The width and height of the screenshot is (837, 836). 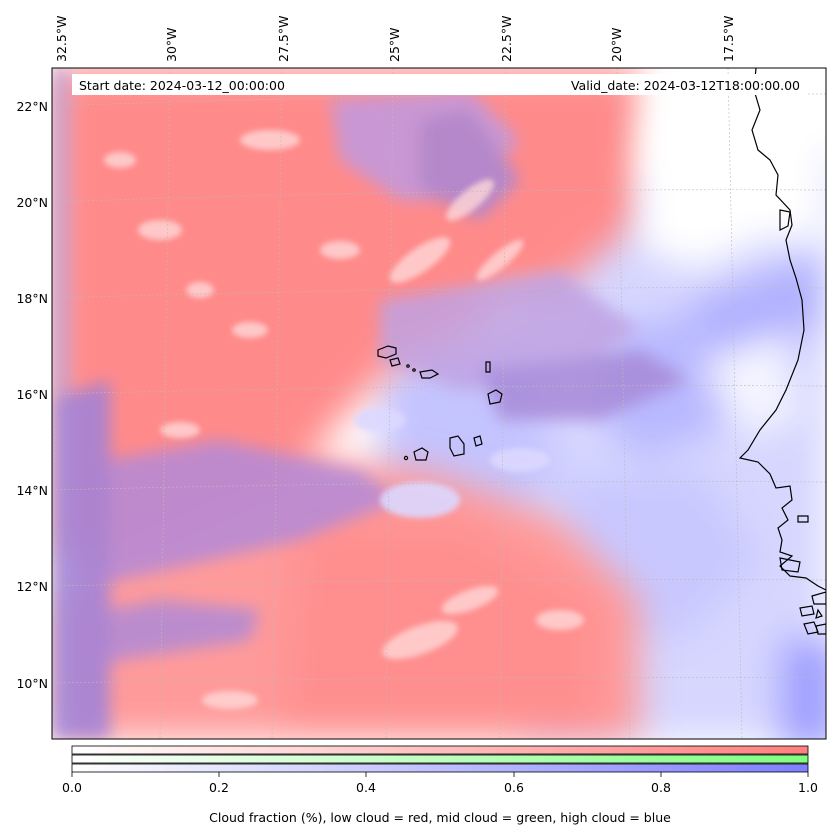 I want to click on lon-label: 32.5°W, so click(x=61, y=39).